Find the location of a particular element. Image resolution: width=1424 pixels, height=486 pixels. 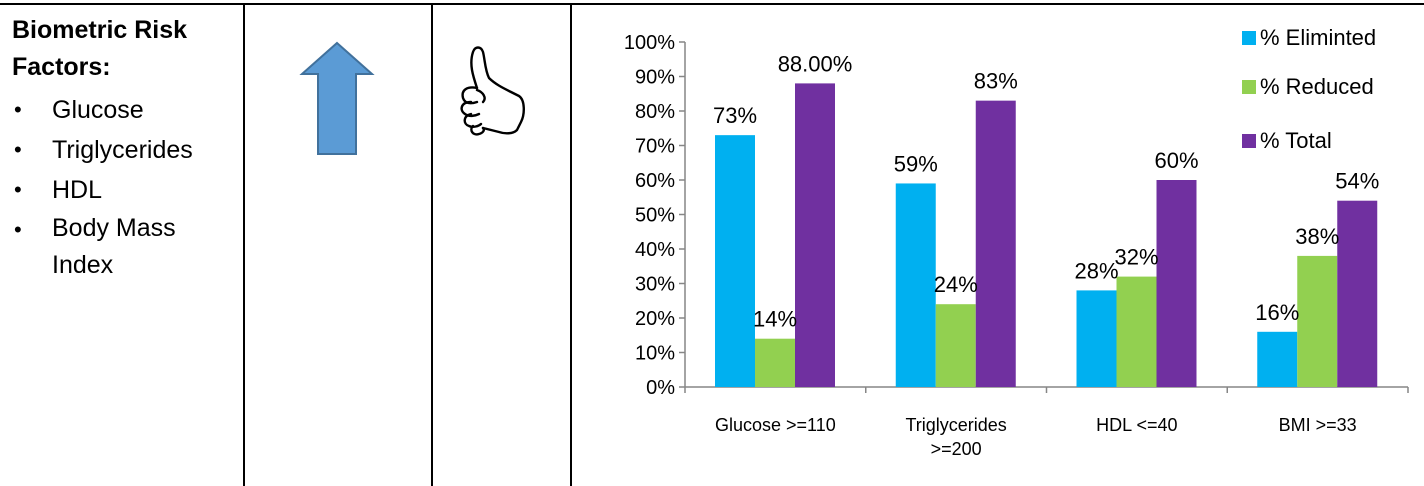

list-item: Glucose is located at coordinates (124, 110).